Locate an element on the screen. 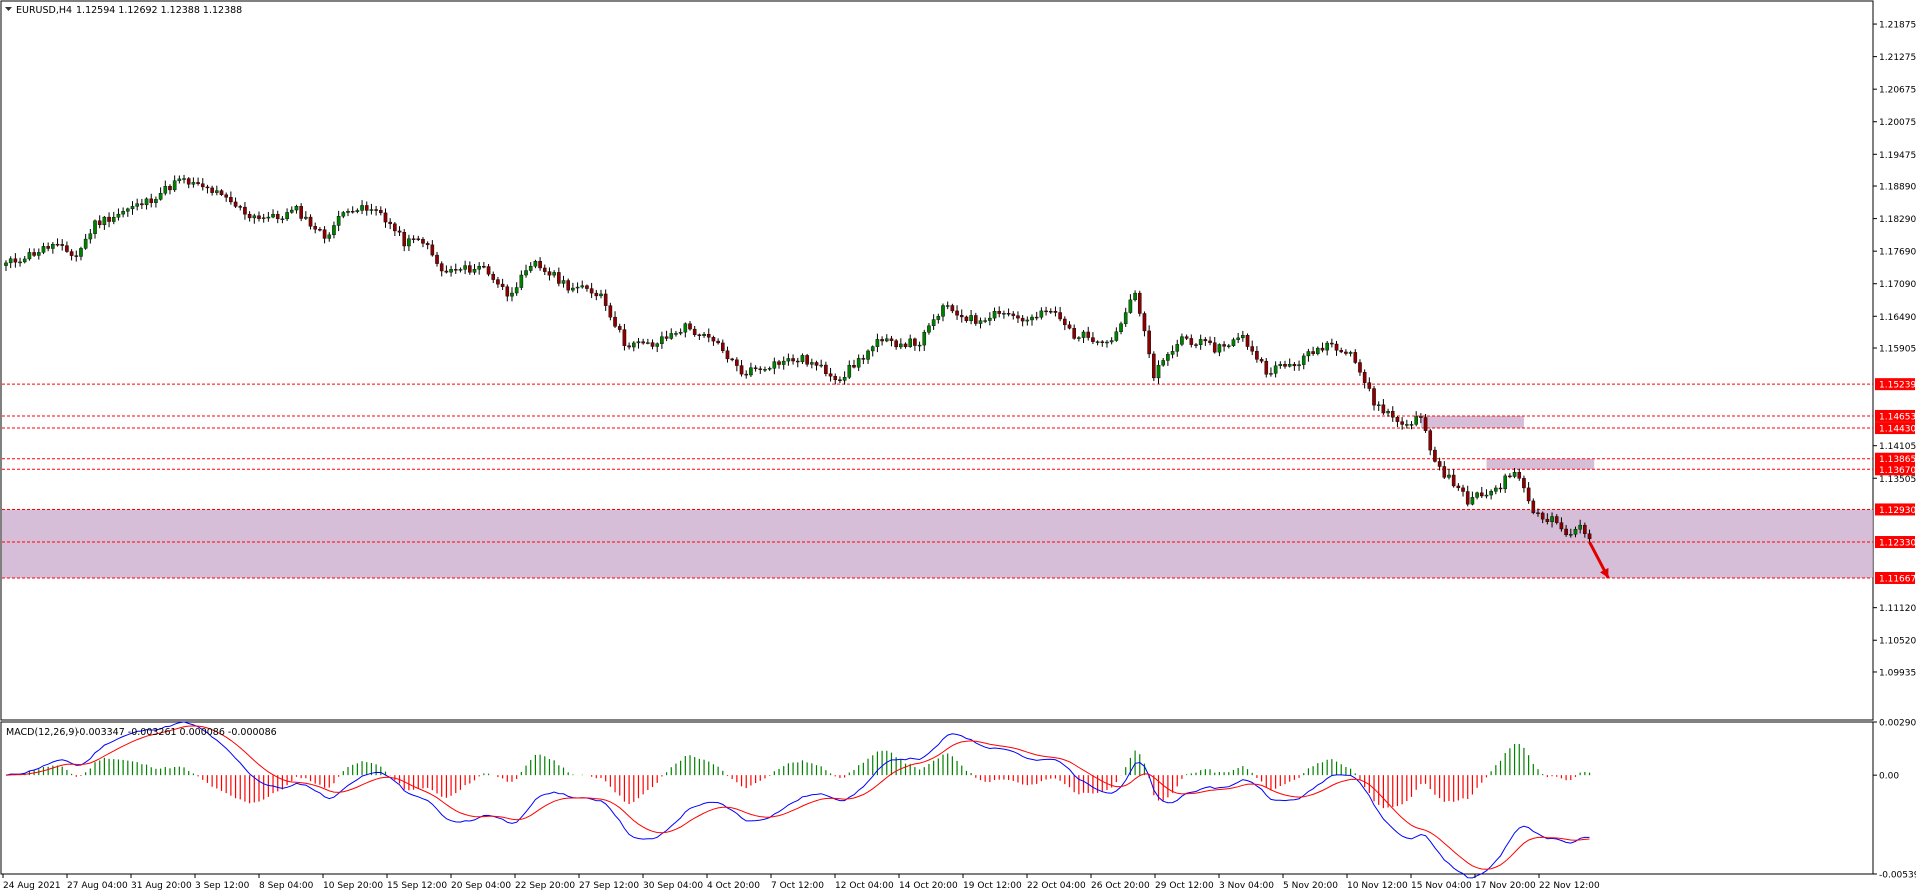 This screenshot has width=1916, height=896. signal-line is located at coordinates (797, 797).